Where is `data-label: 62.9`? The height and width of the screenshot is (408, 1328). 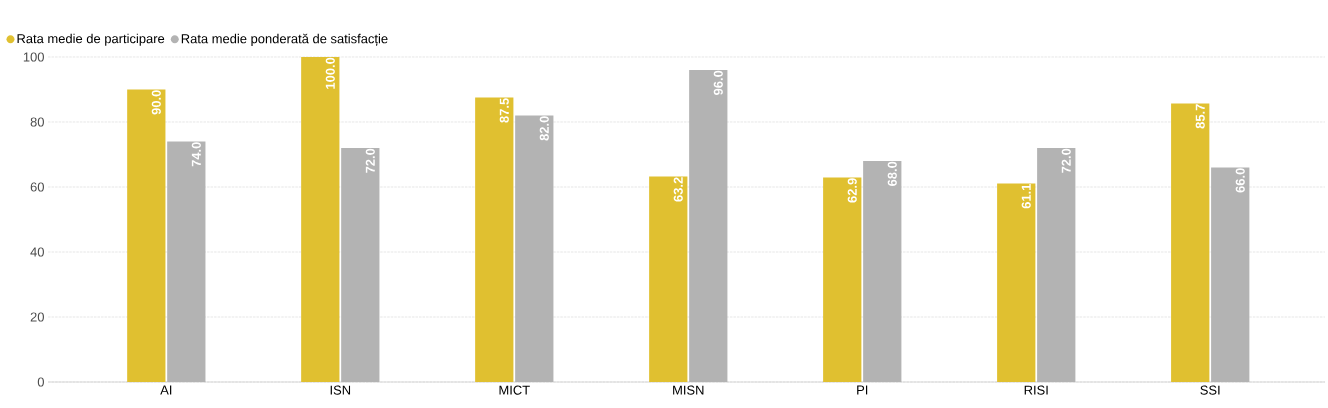
data-label: 62.9 is located at coordinates (852, 190).